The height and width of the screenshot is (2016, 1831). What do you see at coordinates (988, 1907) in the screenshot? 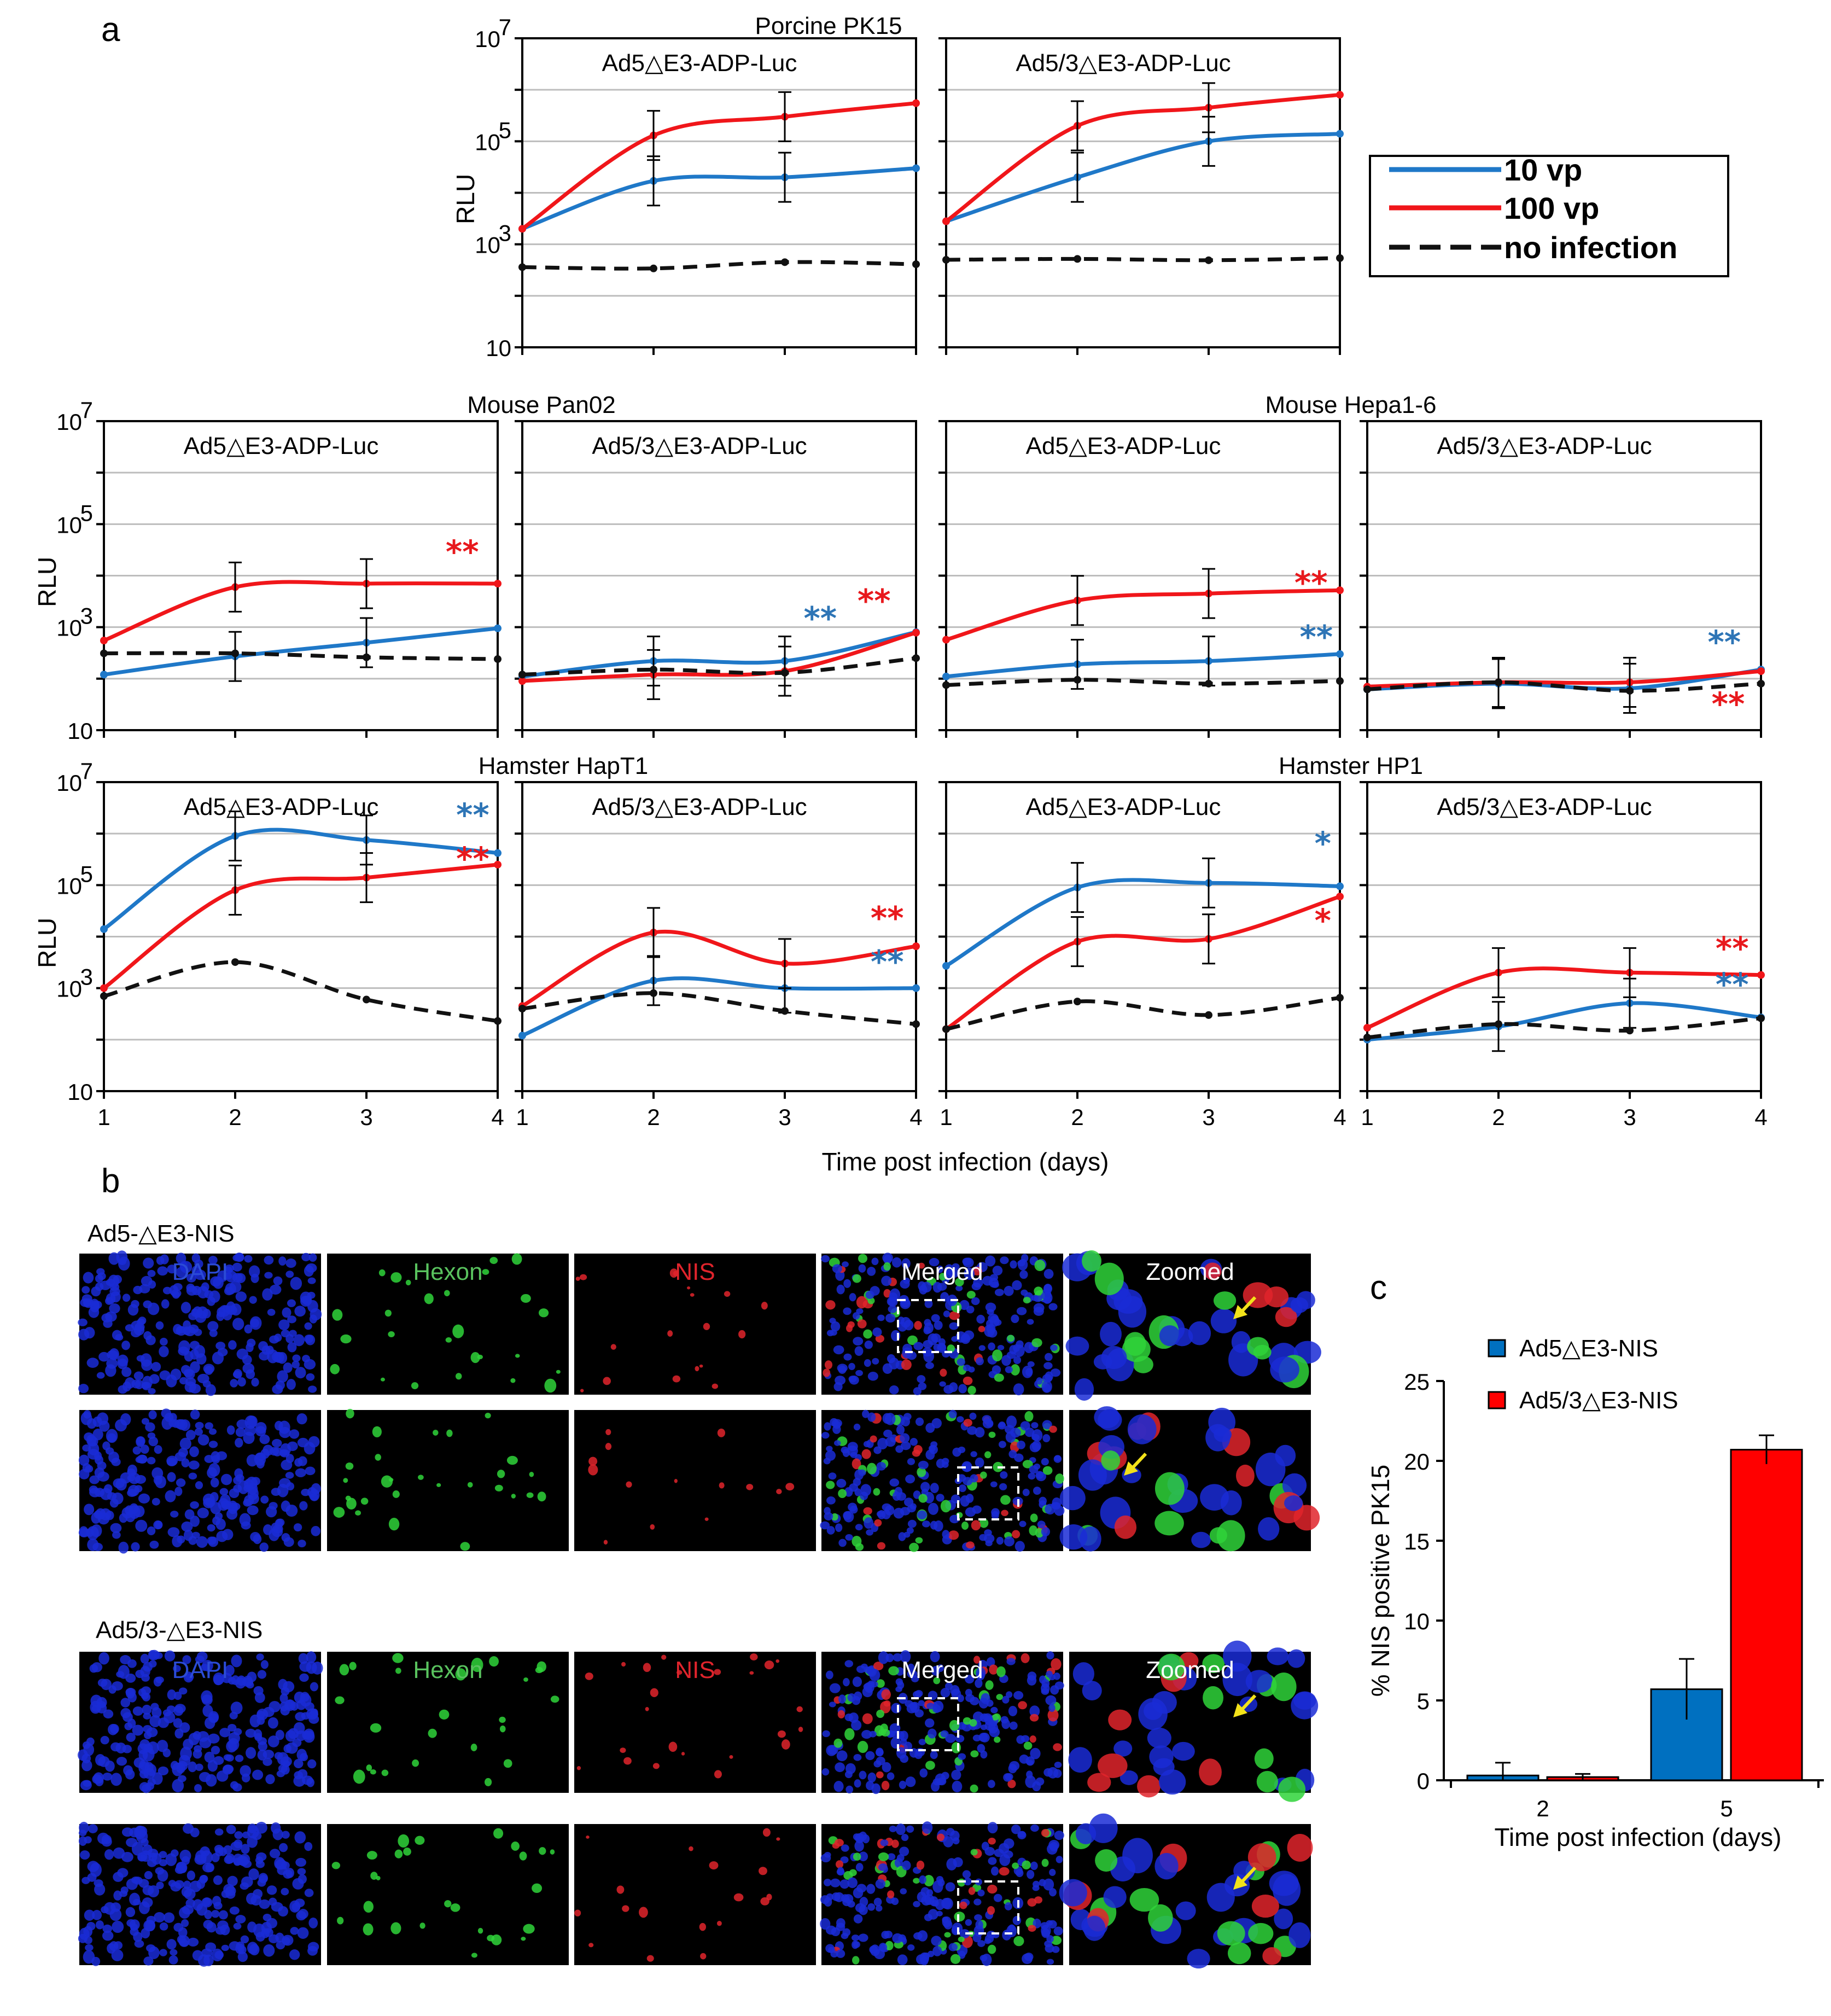
I see `zoom-box` at bounding box center [988, 1907].